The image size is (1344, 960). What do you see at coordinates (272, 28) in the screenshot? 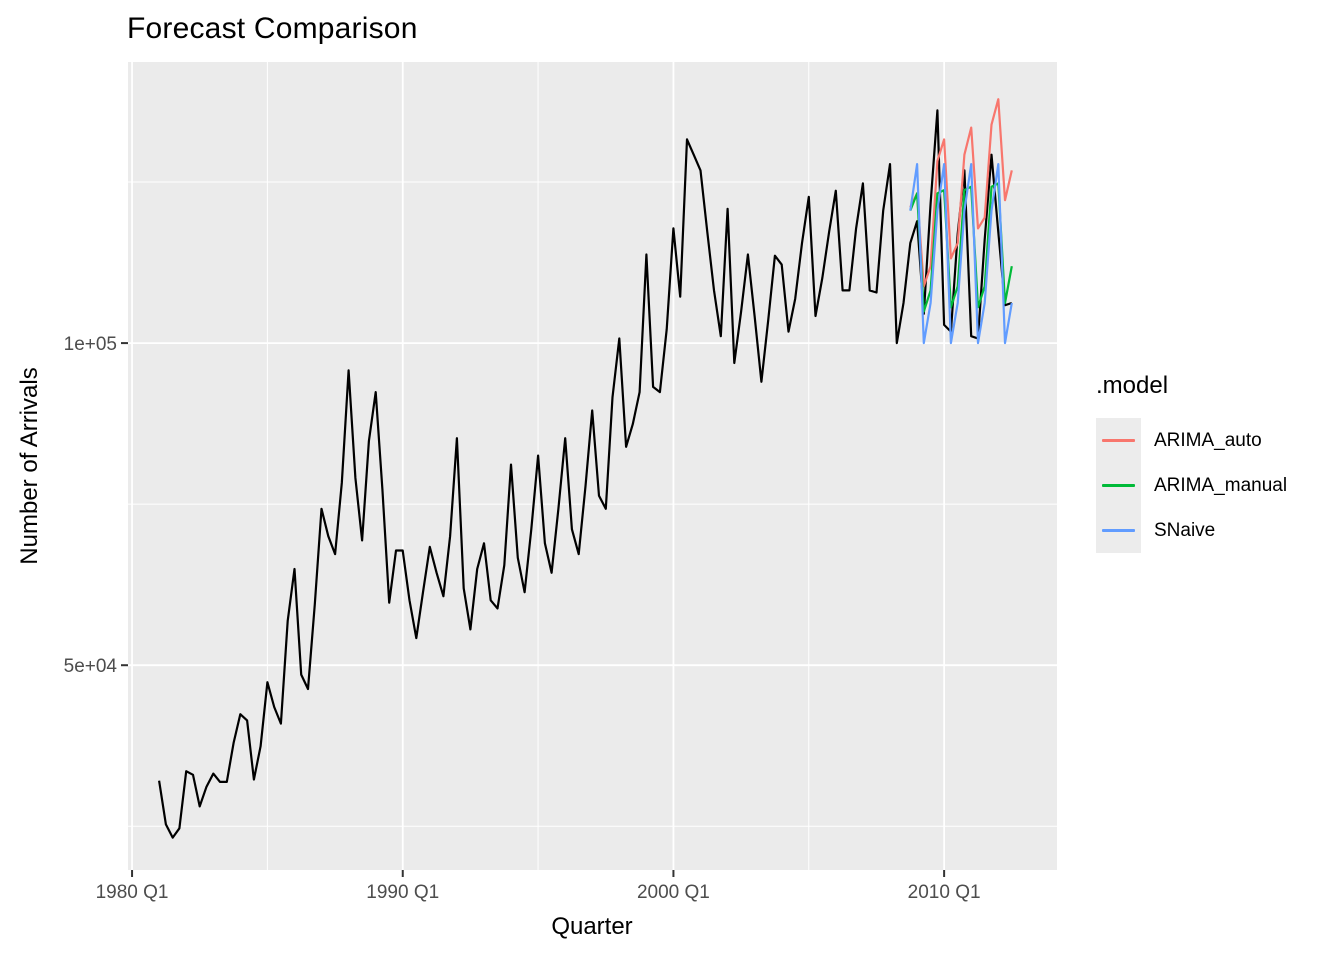
I see `plot-title: Forecast Comparison` at bounding box center [272, 28].